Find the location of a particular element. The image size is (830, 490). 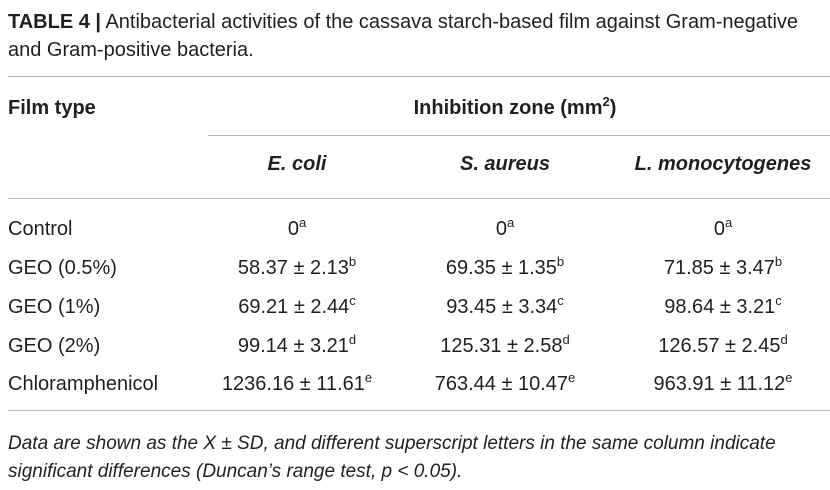

cell-value: 1236.16 ± 11.61 is located at coordinates (293, 384).